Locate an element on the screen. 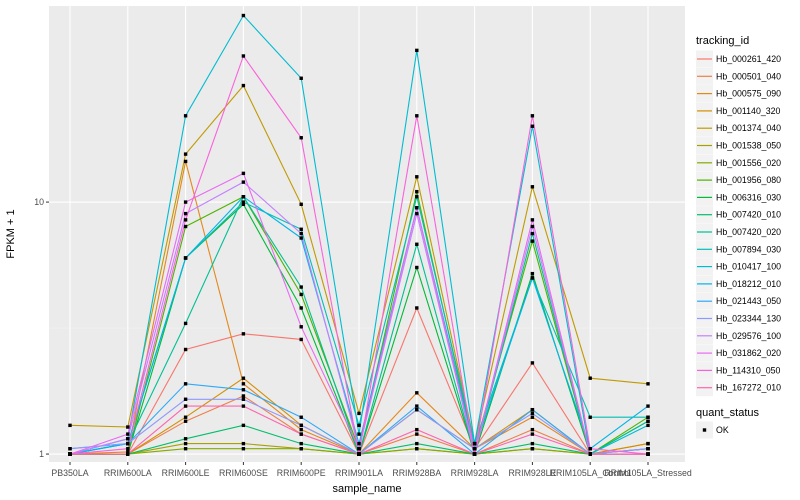 This screenshot has height=500, width=800. y-axis-title: FPKM + 1 is located at coordinates (11, 233).